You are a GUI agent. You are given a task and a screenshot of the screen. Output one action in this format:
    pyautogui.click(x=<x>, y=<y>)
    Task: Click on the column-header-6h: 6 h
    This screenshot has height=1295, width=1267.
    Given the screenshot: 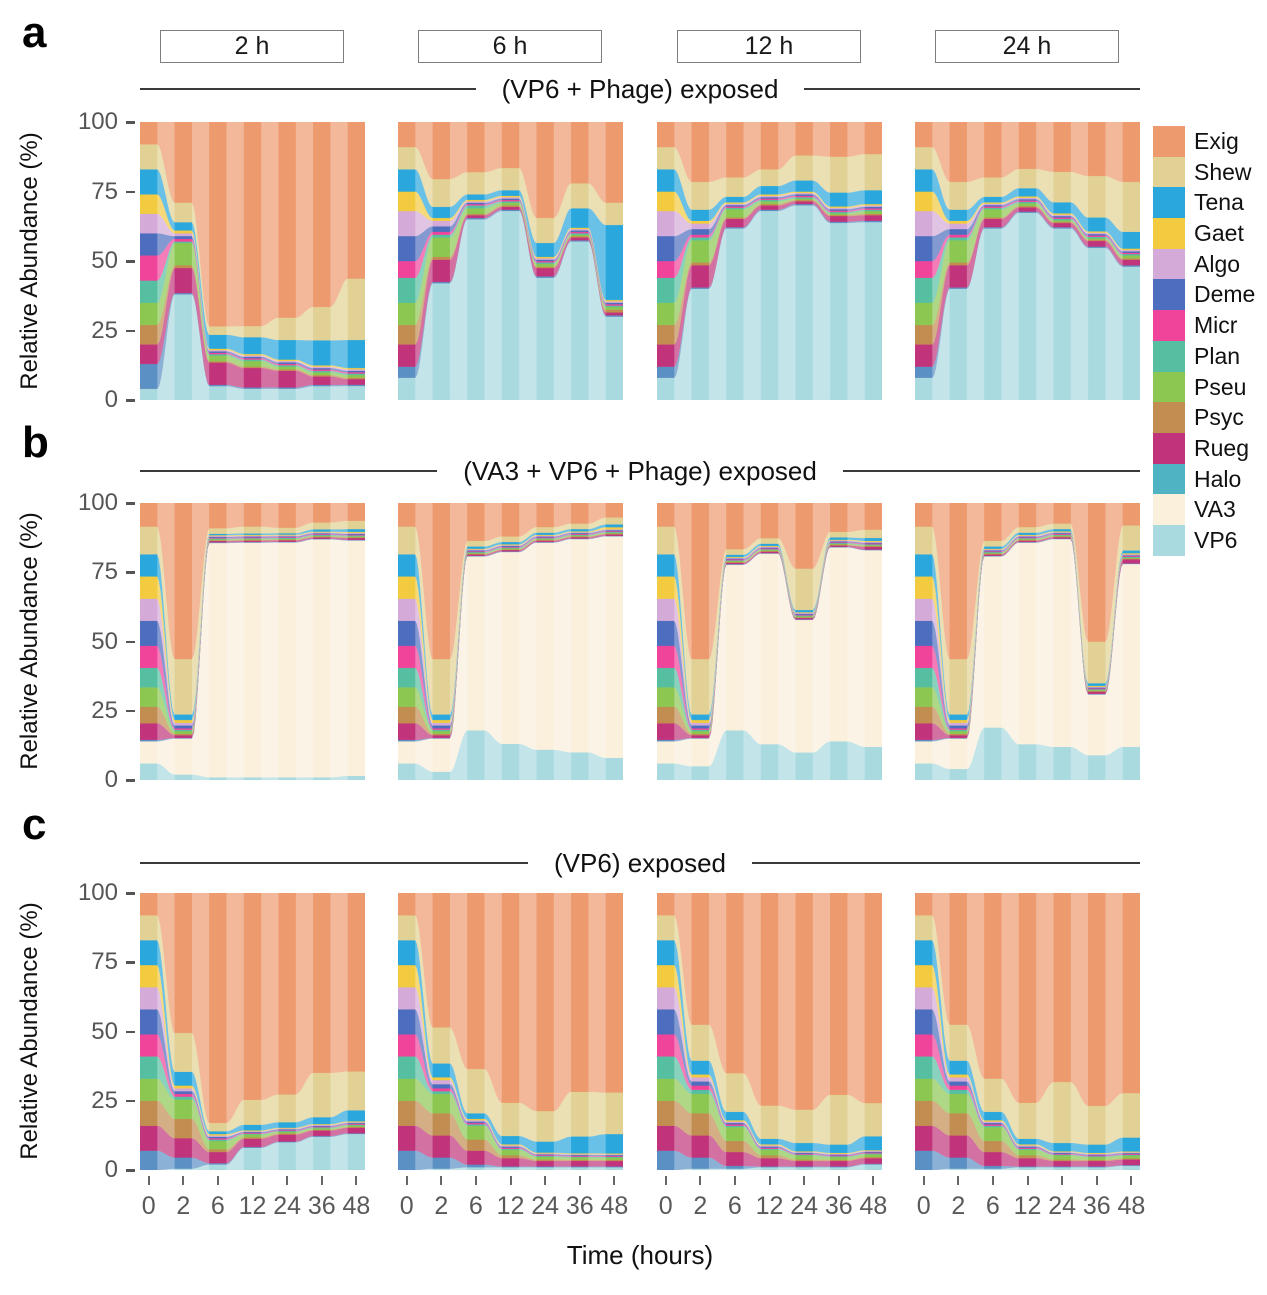 What is the action you would take?
    pyautogui.click(x=510, y=46)
    